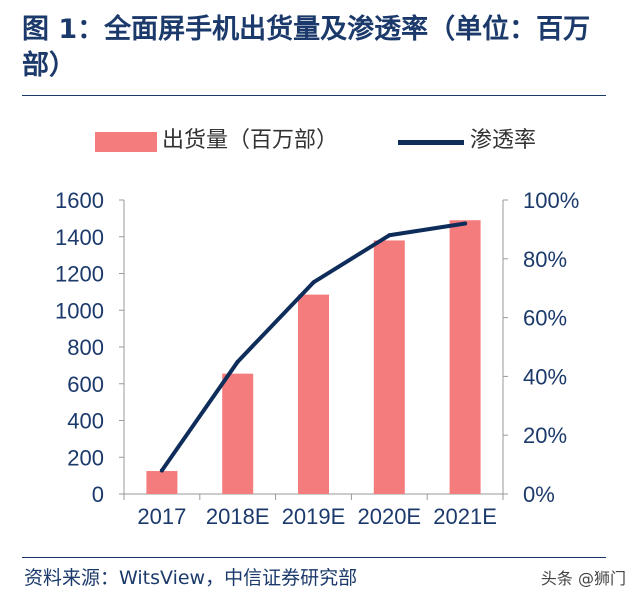 Image resolution: width=640 pixels, height=603 pixels. Describe the element at coordinates (314, 516) in the screenshot. I see `x-tick-label: 2019E` at that location.